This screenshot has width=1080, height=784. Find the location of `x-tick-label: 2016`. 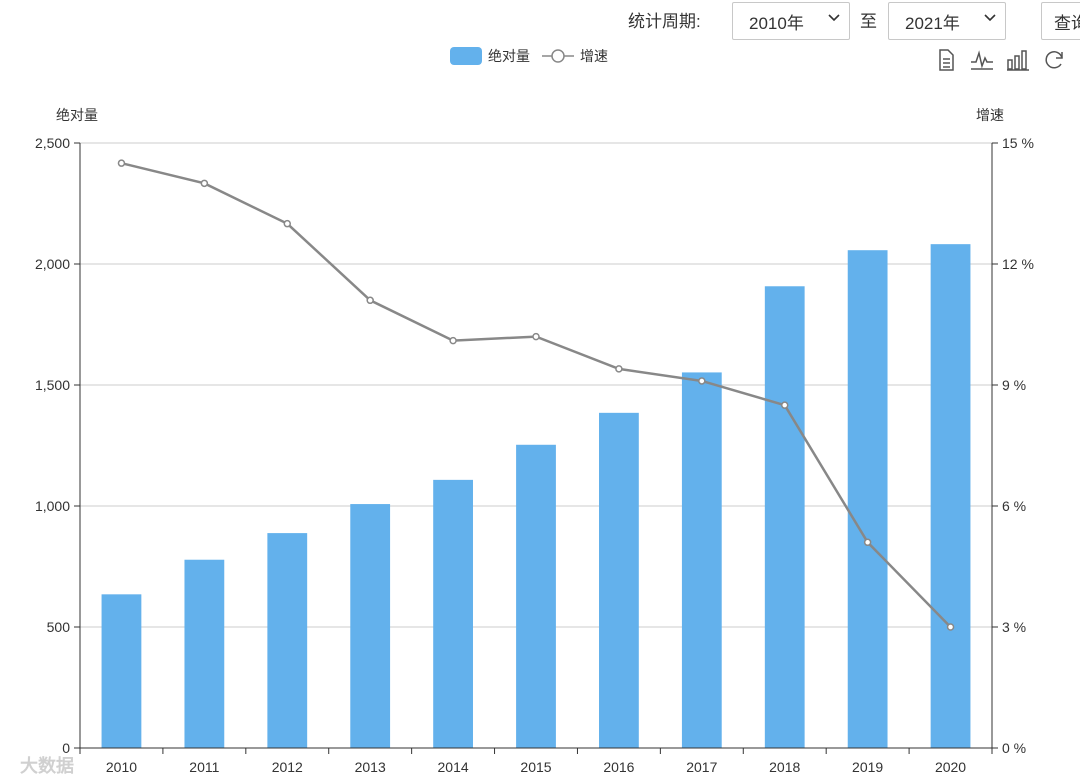

x-tick-label: 2016 is located at coordinates (618, 767).